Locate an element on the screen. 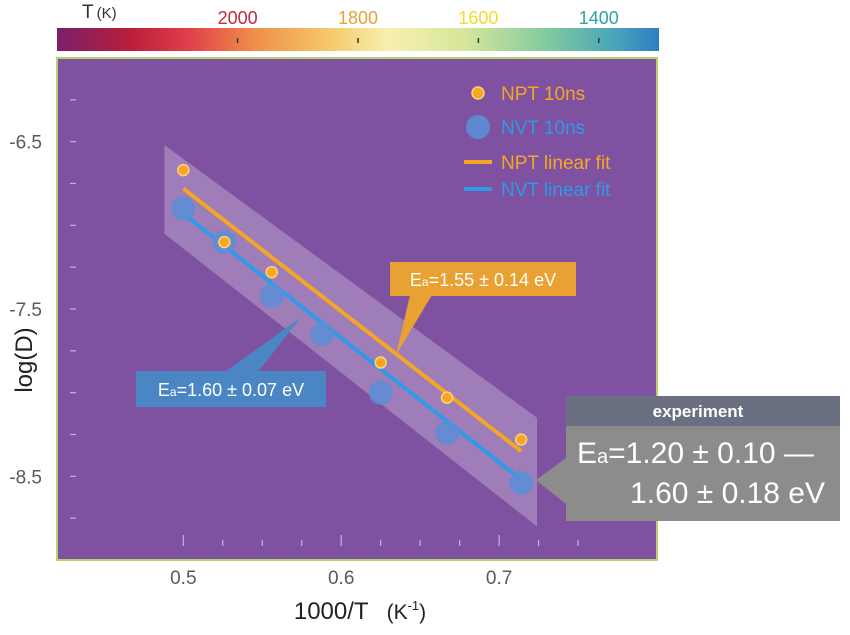  colorbar: T (K) 2000 1800 1600 1400 is located at coordinates (358, 26).